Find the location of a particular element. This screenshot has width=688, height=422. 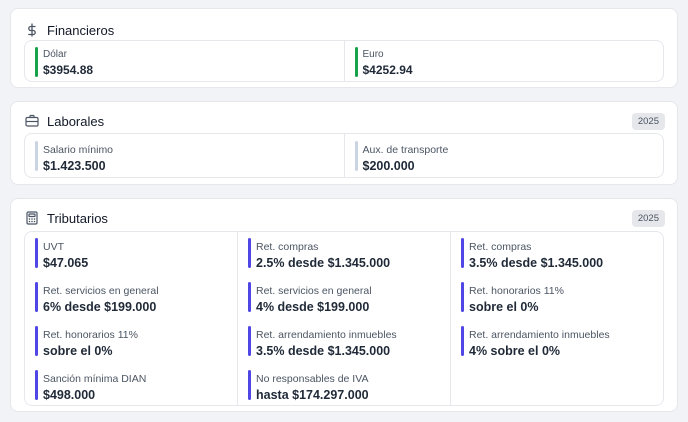

laboral-value: $1.423.500 is located at coordinates (74, 166).